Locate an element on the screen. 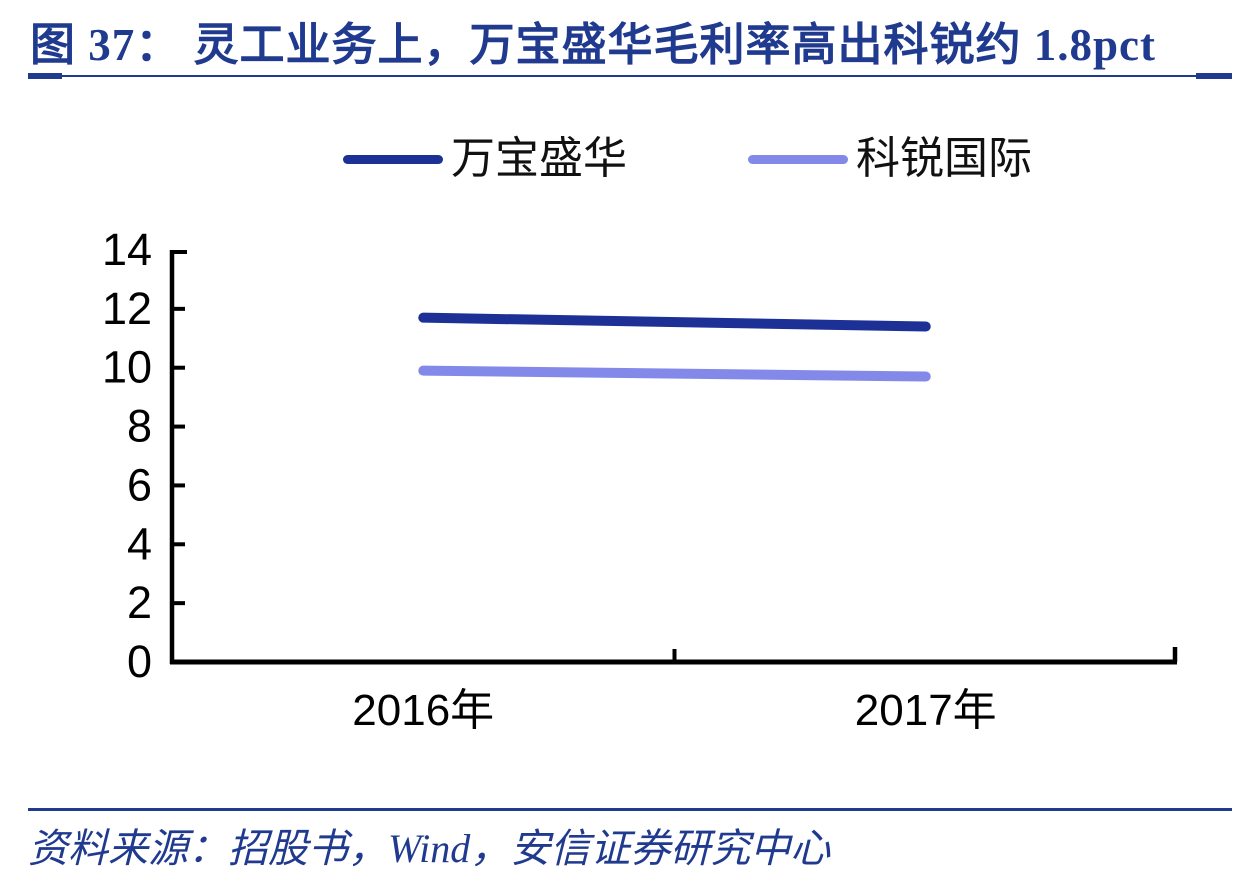  title-underline is located at coordinates (630, 76).